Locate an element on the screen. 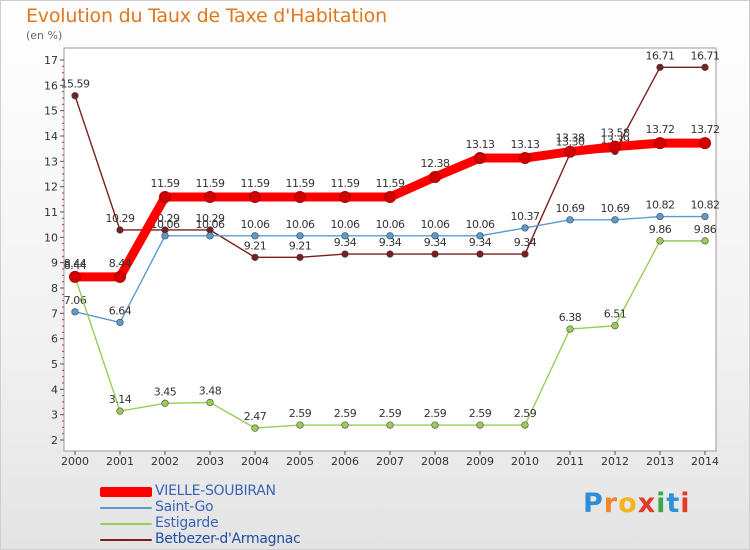 This screenshot has height=550, width=750. y-tick-label: 16 is located at coordinates (51, 85).